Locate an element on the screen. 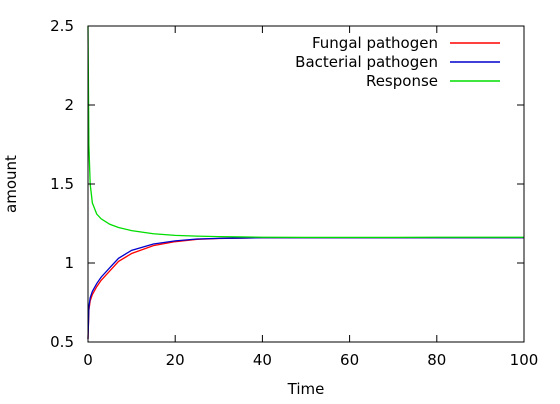 This screenshot has height=404, width=560. x-tick-label: 60 is located at coordinates (349, 360).